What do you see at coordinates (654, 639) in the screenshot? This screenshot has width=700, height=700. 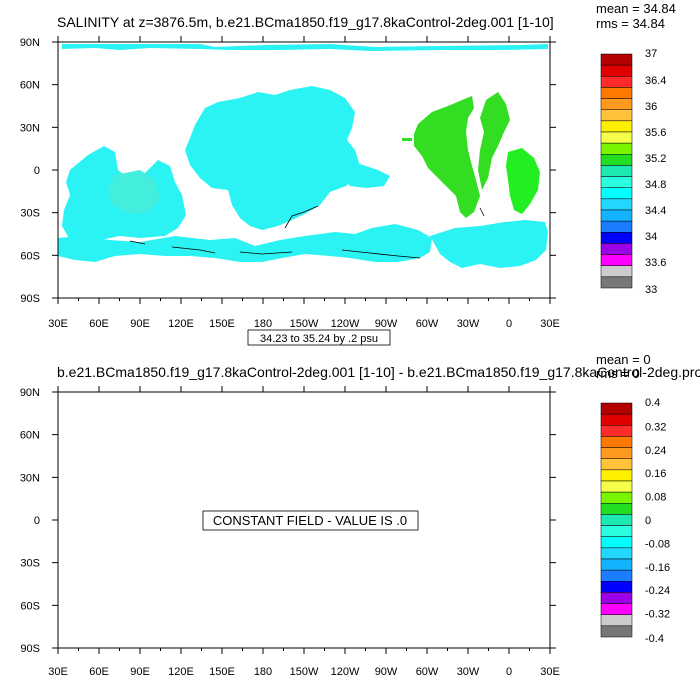 I see `colorbar-label: -0.4` at bounding box center [654, 639].